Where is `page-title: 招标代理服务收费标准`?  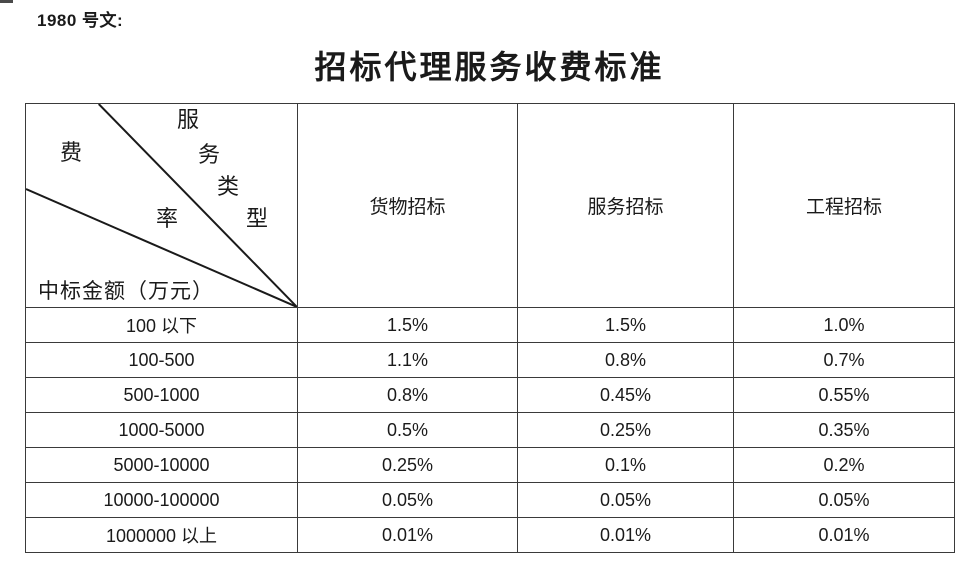 page-title: 招标代理服务收费标准 is located at coordinates (489, 67).